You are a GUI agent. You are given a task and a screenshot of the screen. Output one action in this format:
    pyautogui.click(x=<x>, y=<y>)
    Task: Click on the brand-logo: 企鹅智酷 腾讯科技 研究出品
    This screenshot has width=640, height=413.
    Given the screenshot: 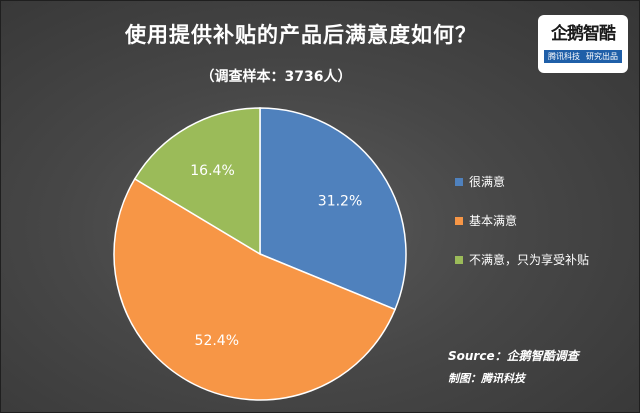 What is the action you would take?
    pyautogui.click(x=583, y=44)
    